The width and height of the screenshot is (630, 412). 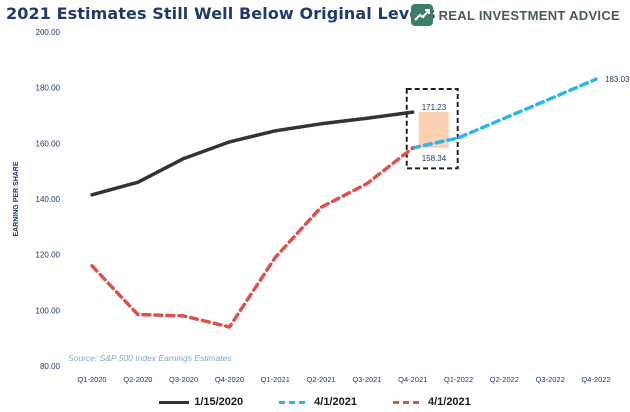 What do you see at coordinates (504, 379) in the screenshot?
I see `x-tick-label: Q2-2022` at bounding box center [504, 379].